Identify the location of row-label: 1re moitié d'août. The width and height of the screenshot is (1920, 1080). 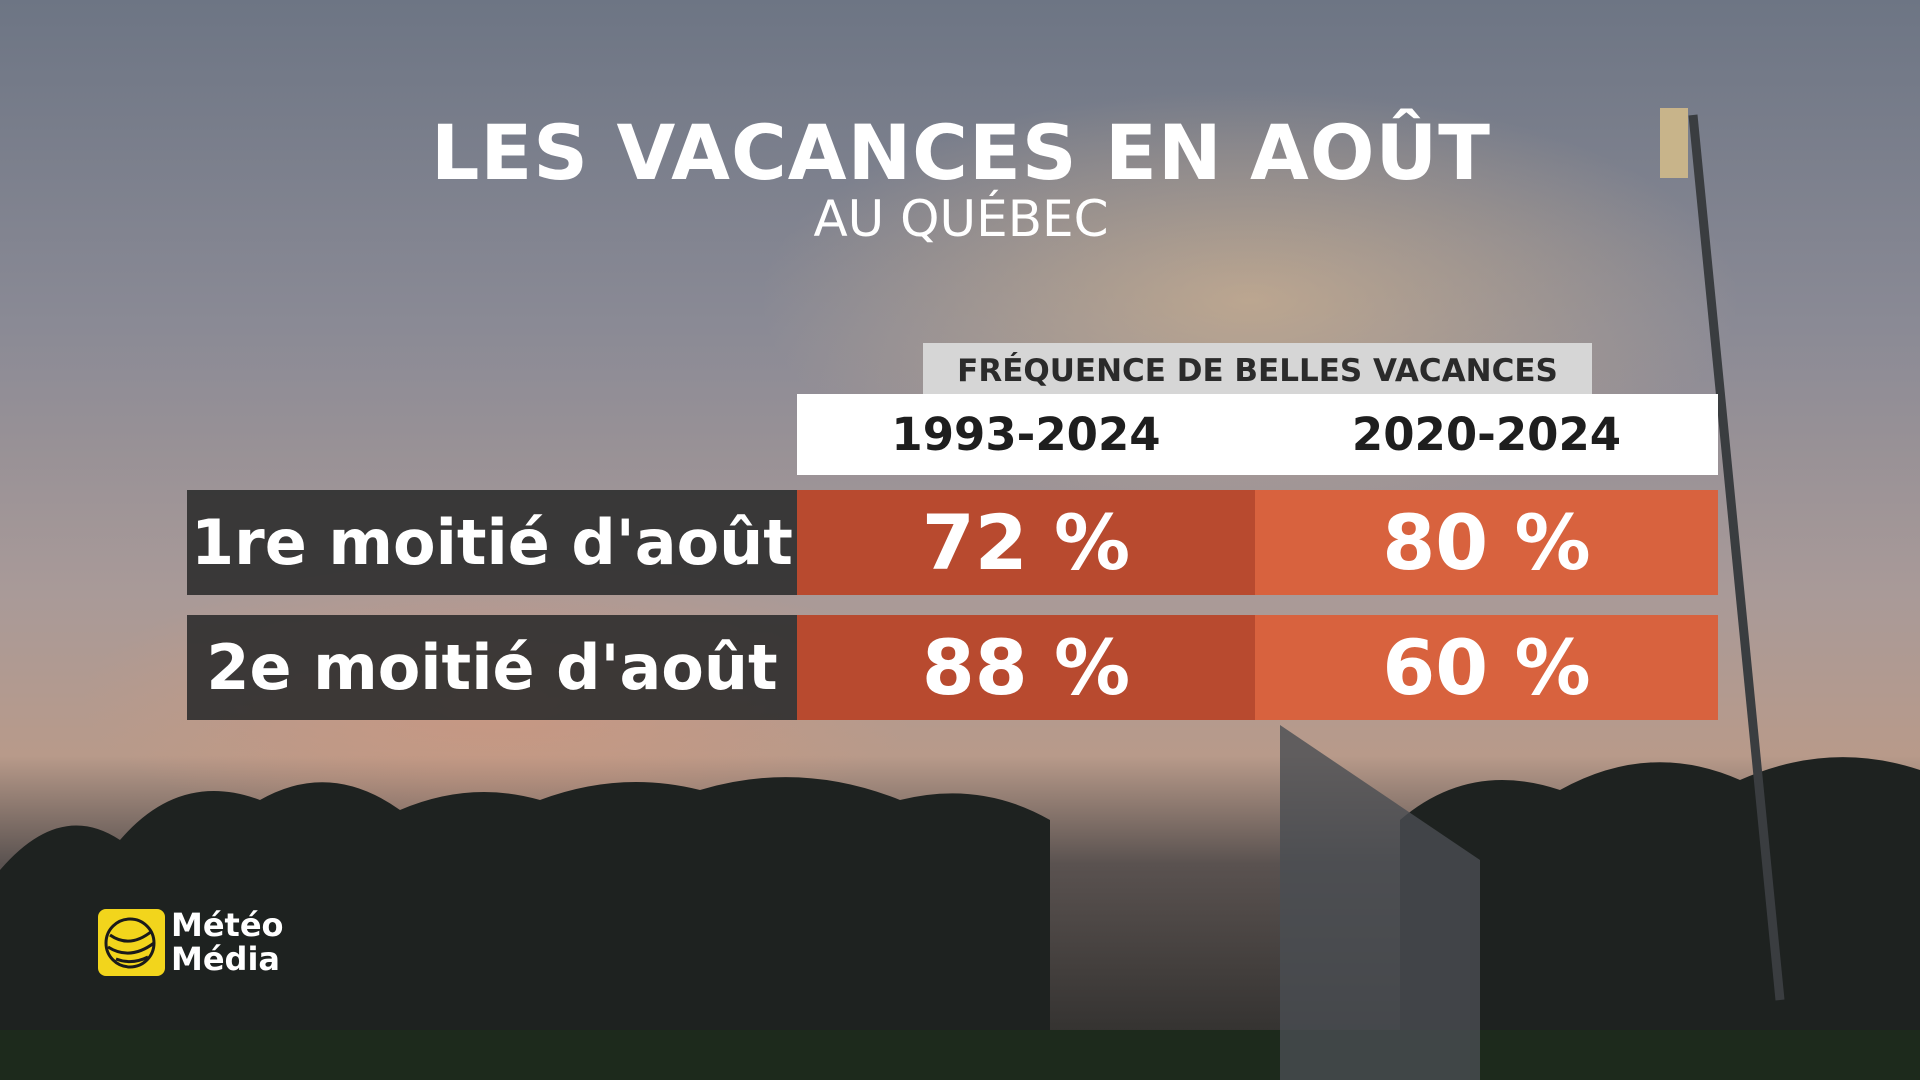
(492, 542).